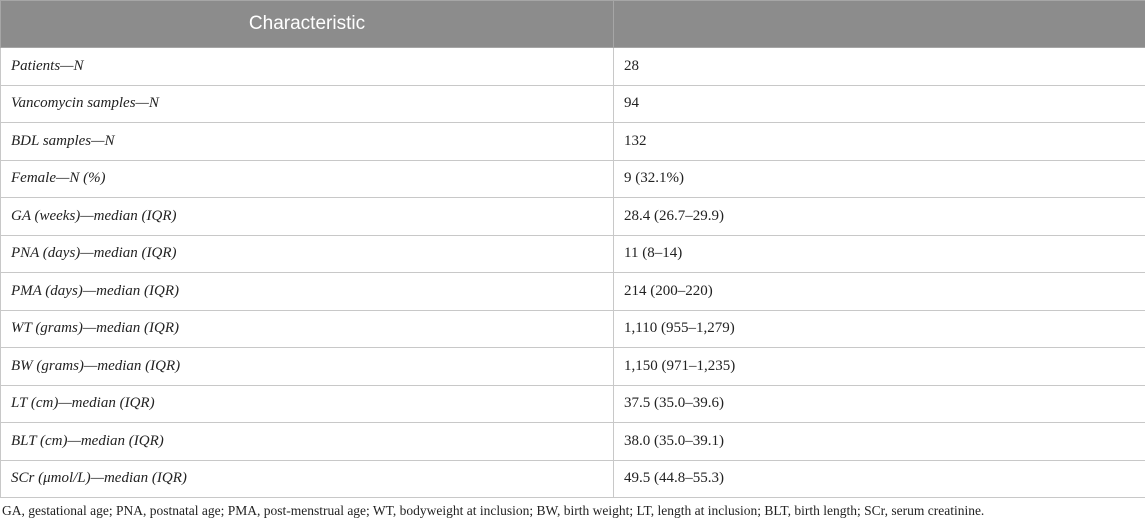  I want to click on characteristic-cell: BLT (cm)—median (IQR), so click(307, 441).